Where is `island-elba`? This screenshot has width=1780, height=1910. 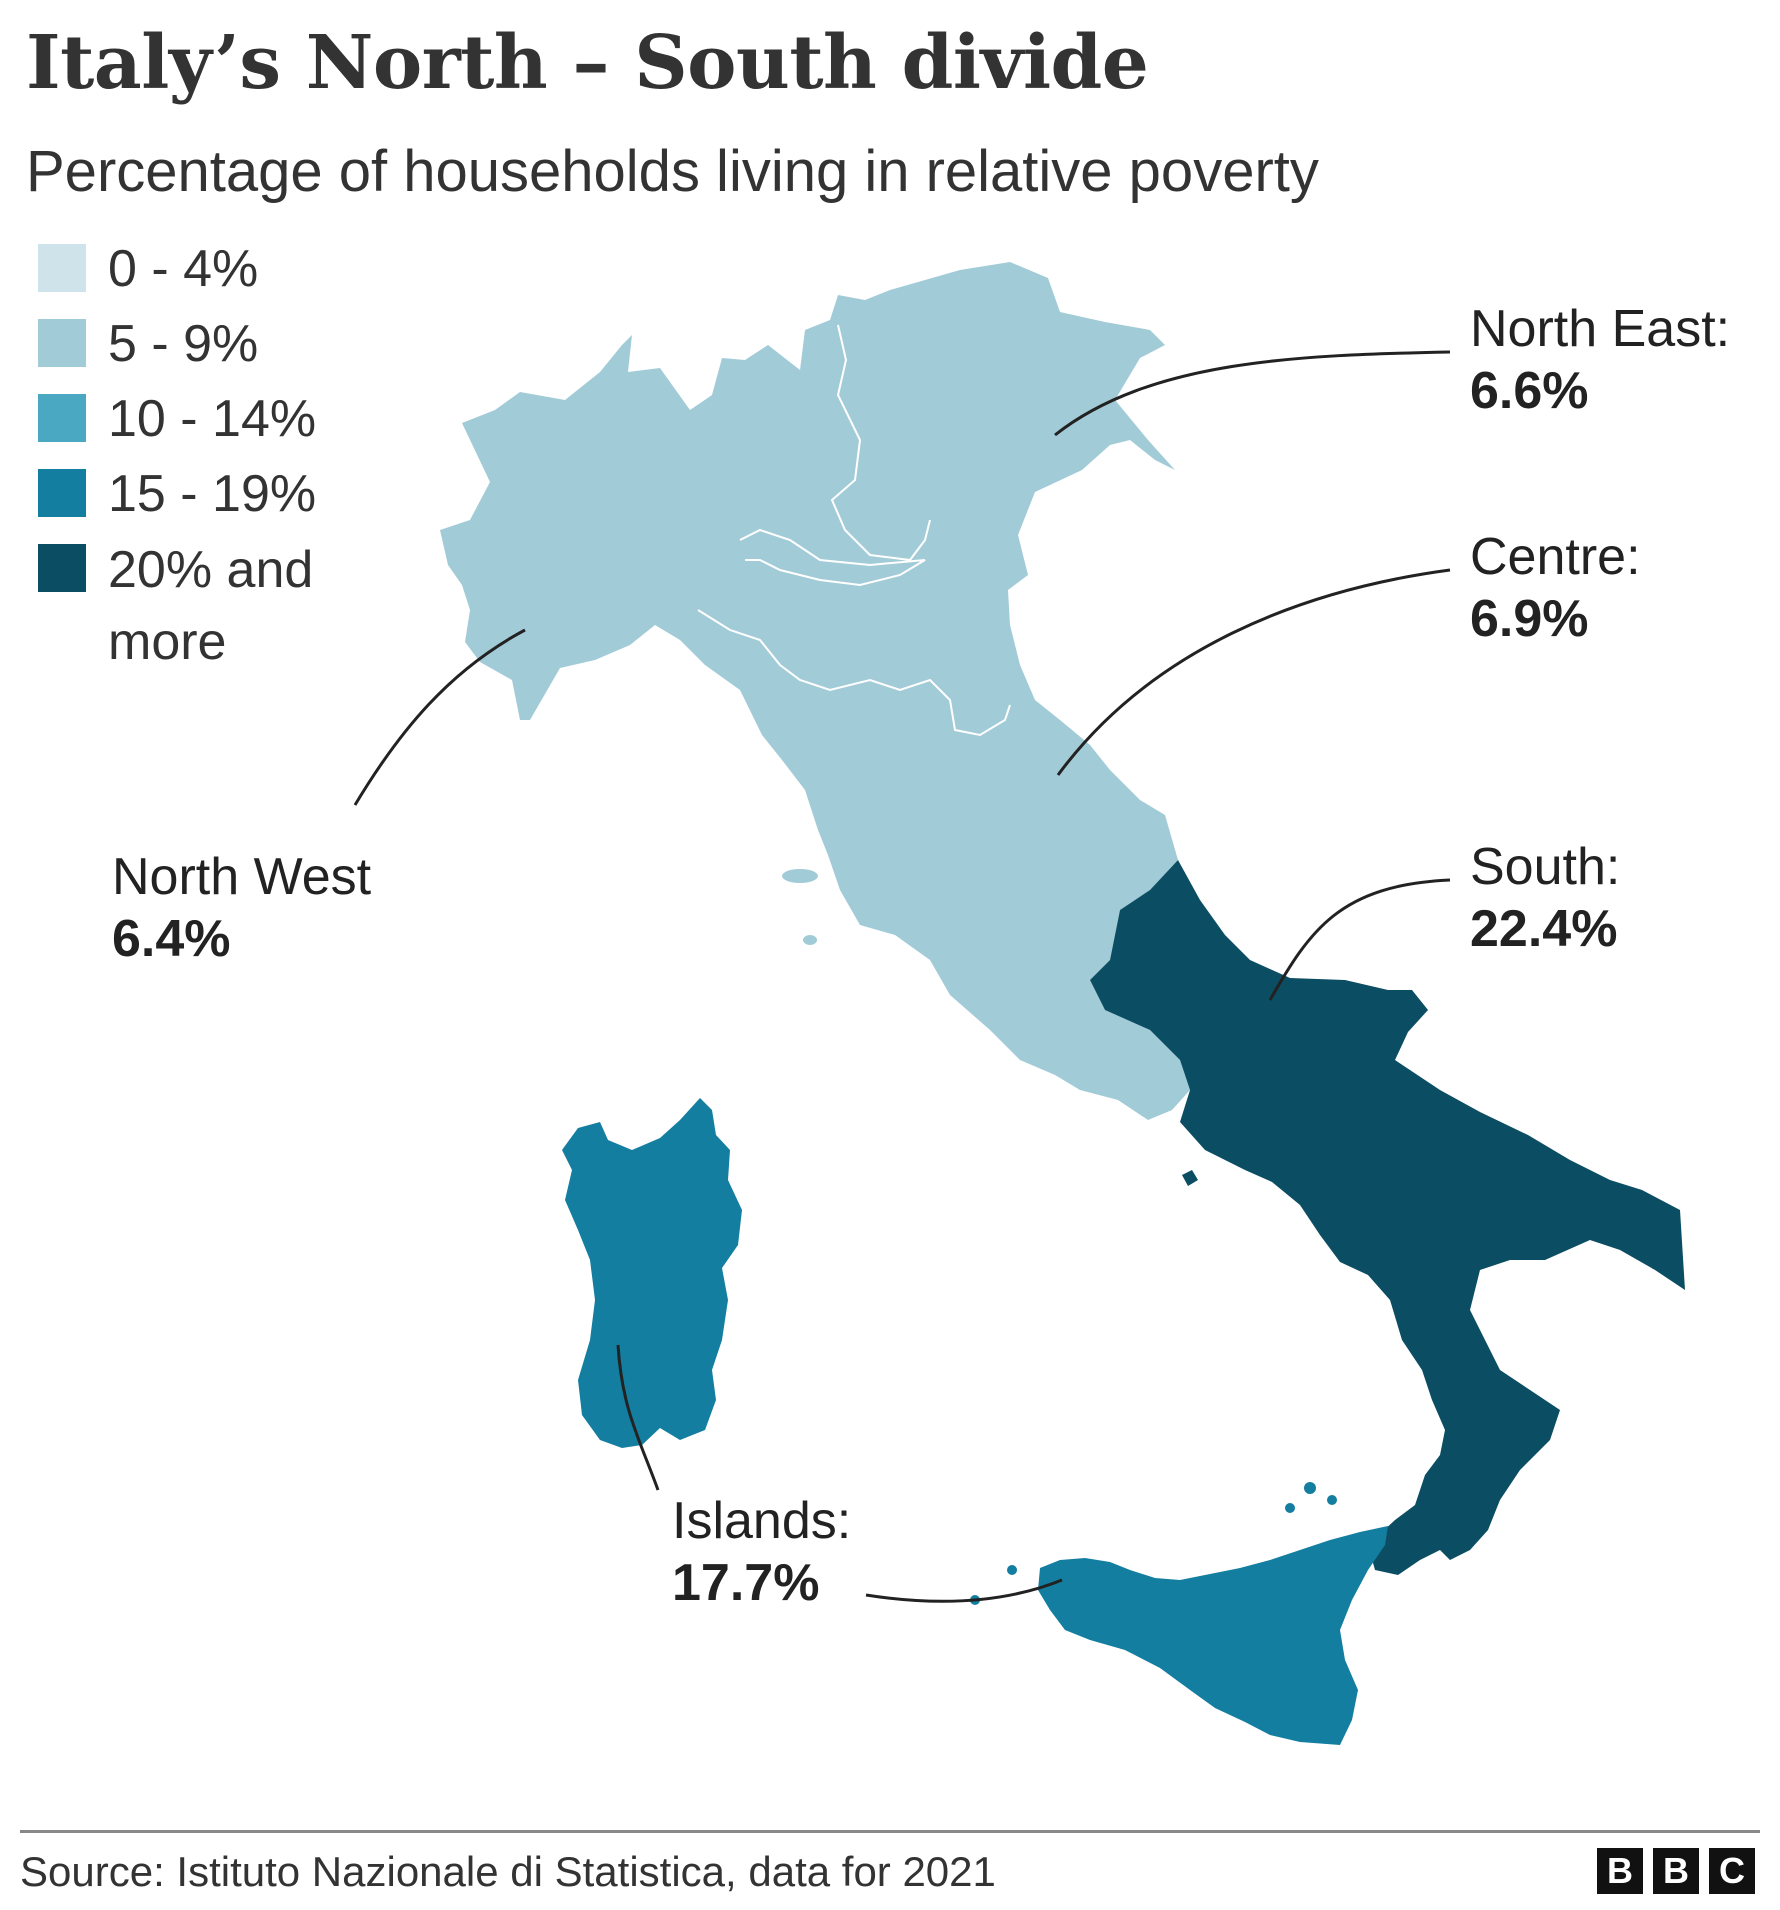
island-elba is located at coordinates (800, 876).